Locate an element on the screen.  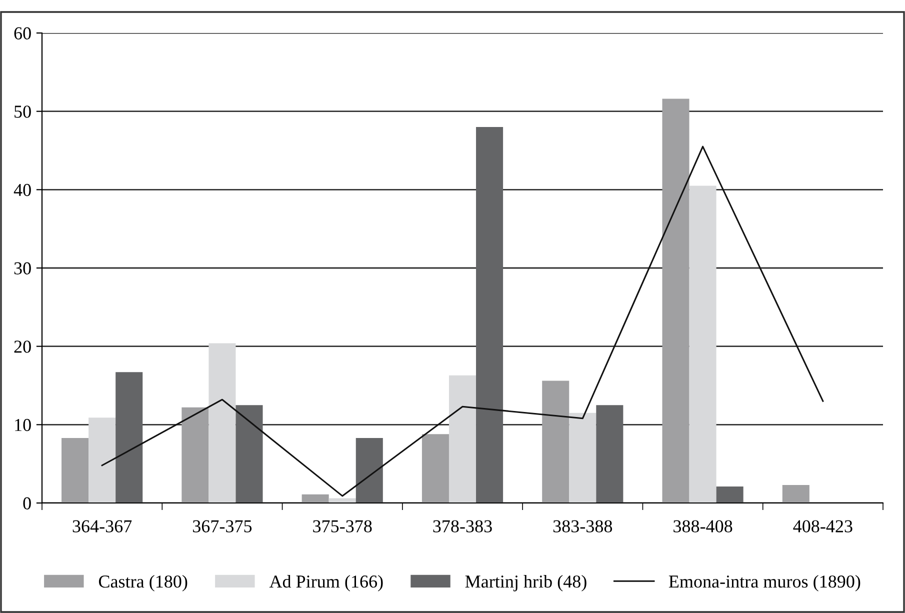
y-tick-label: 60 is located at coordinates (22, 33).